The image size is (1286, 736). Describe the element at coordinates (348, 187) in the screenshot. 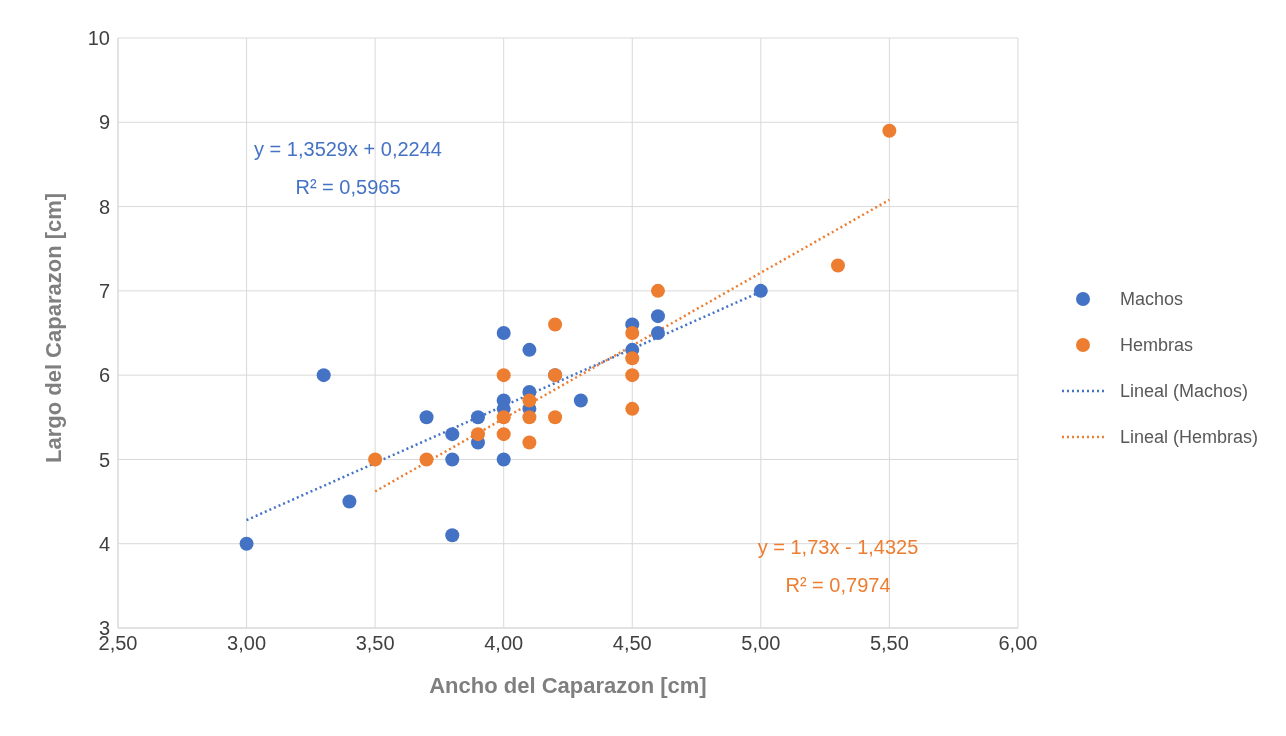

I see `annotation: R² = 0,5965` at that location.